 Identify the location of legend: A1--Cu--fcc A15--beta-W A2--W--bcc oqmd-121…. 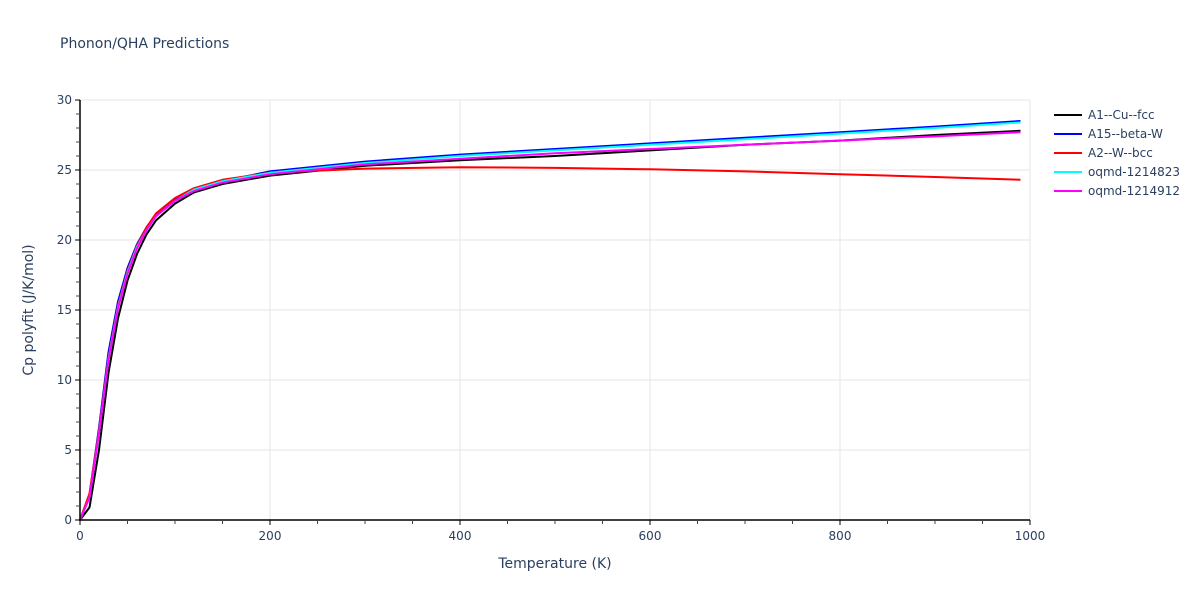
(1117, 152).